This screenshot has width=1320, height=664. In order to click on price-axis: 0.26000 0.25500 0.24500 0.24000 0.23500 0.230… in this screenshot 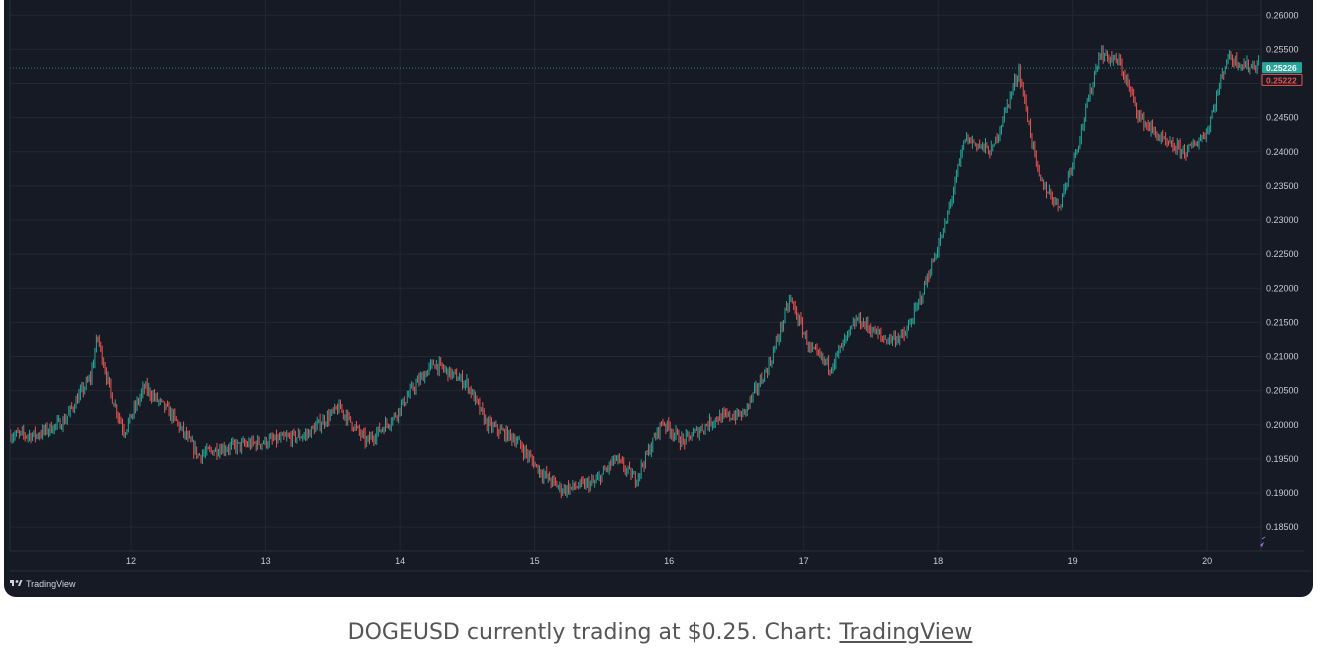, I will do `click(1279, 275)`.